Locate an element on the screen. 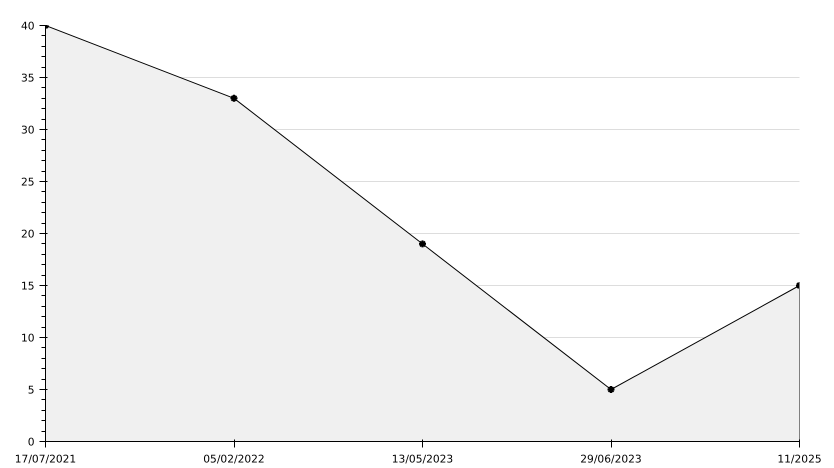 The image size is (834, 468). y-tick-label: 25 is located at coordinates (27, 182).